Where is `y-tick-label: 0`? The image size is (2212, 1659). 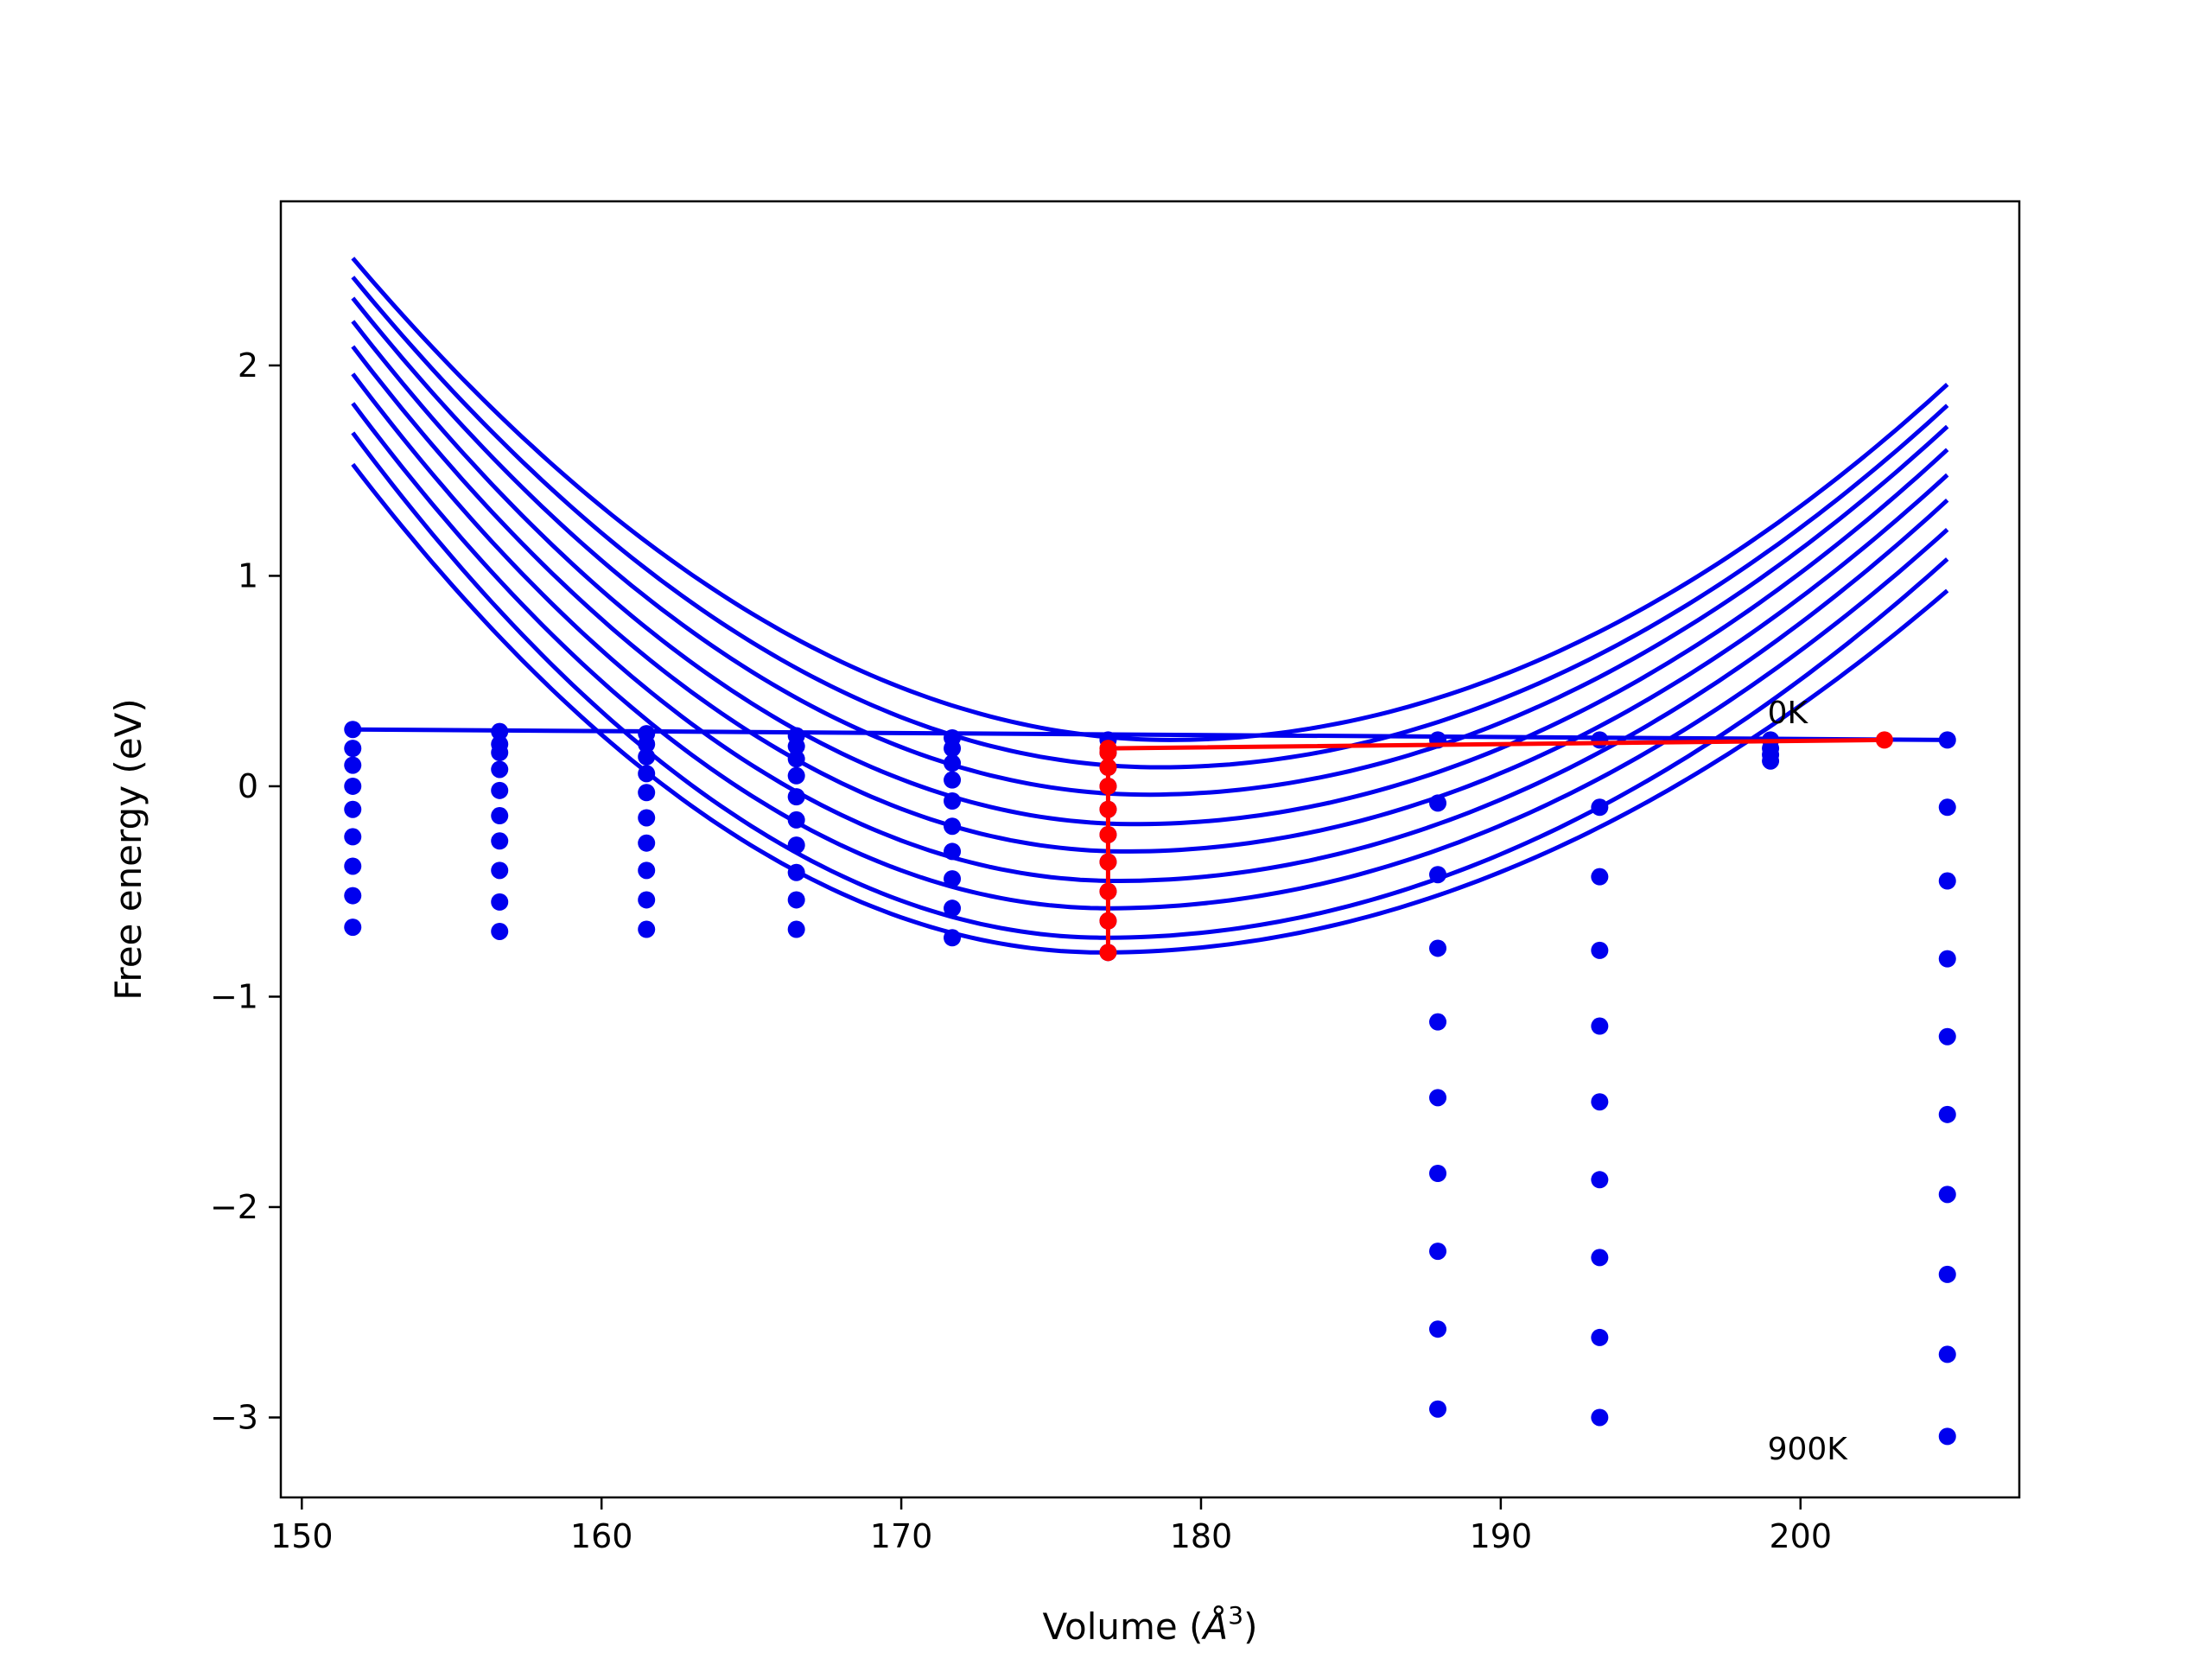
y-tick-label: 0 is located at coordinates (248, 786).